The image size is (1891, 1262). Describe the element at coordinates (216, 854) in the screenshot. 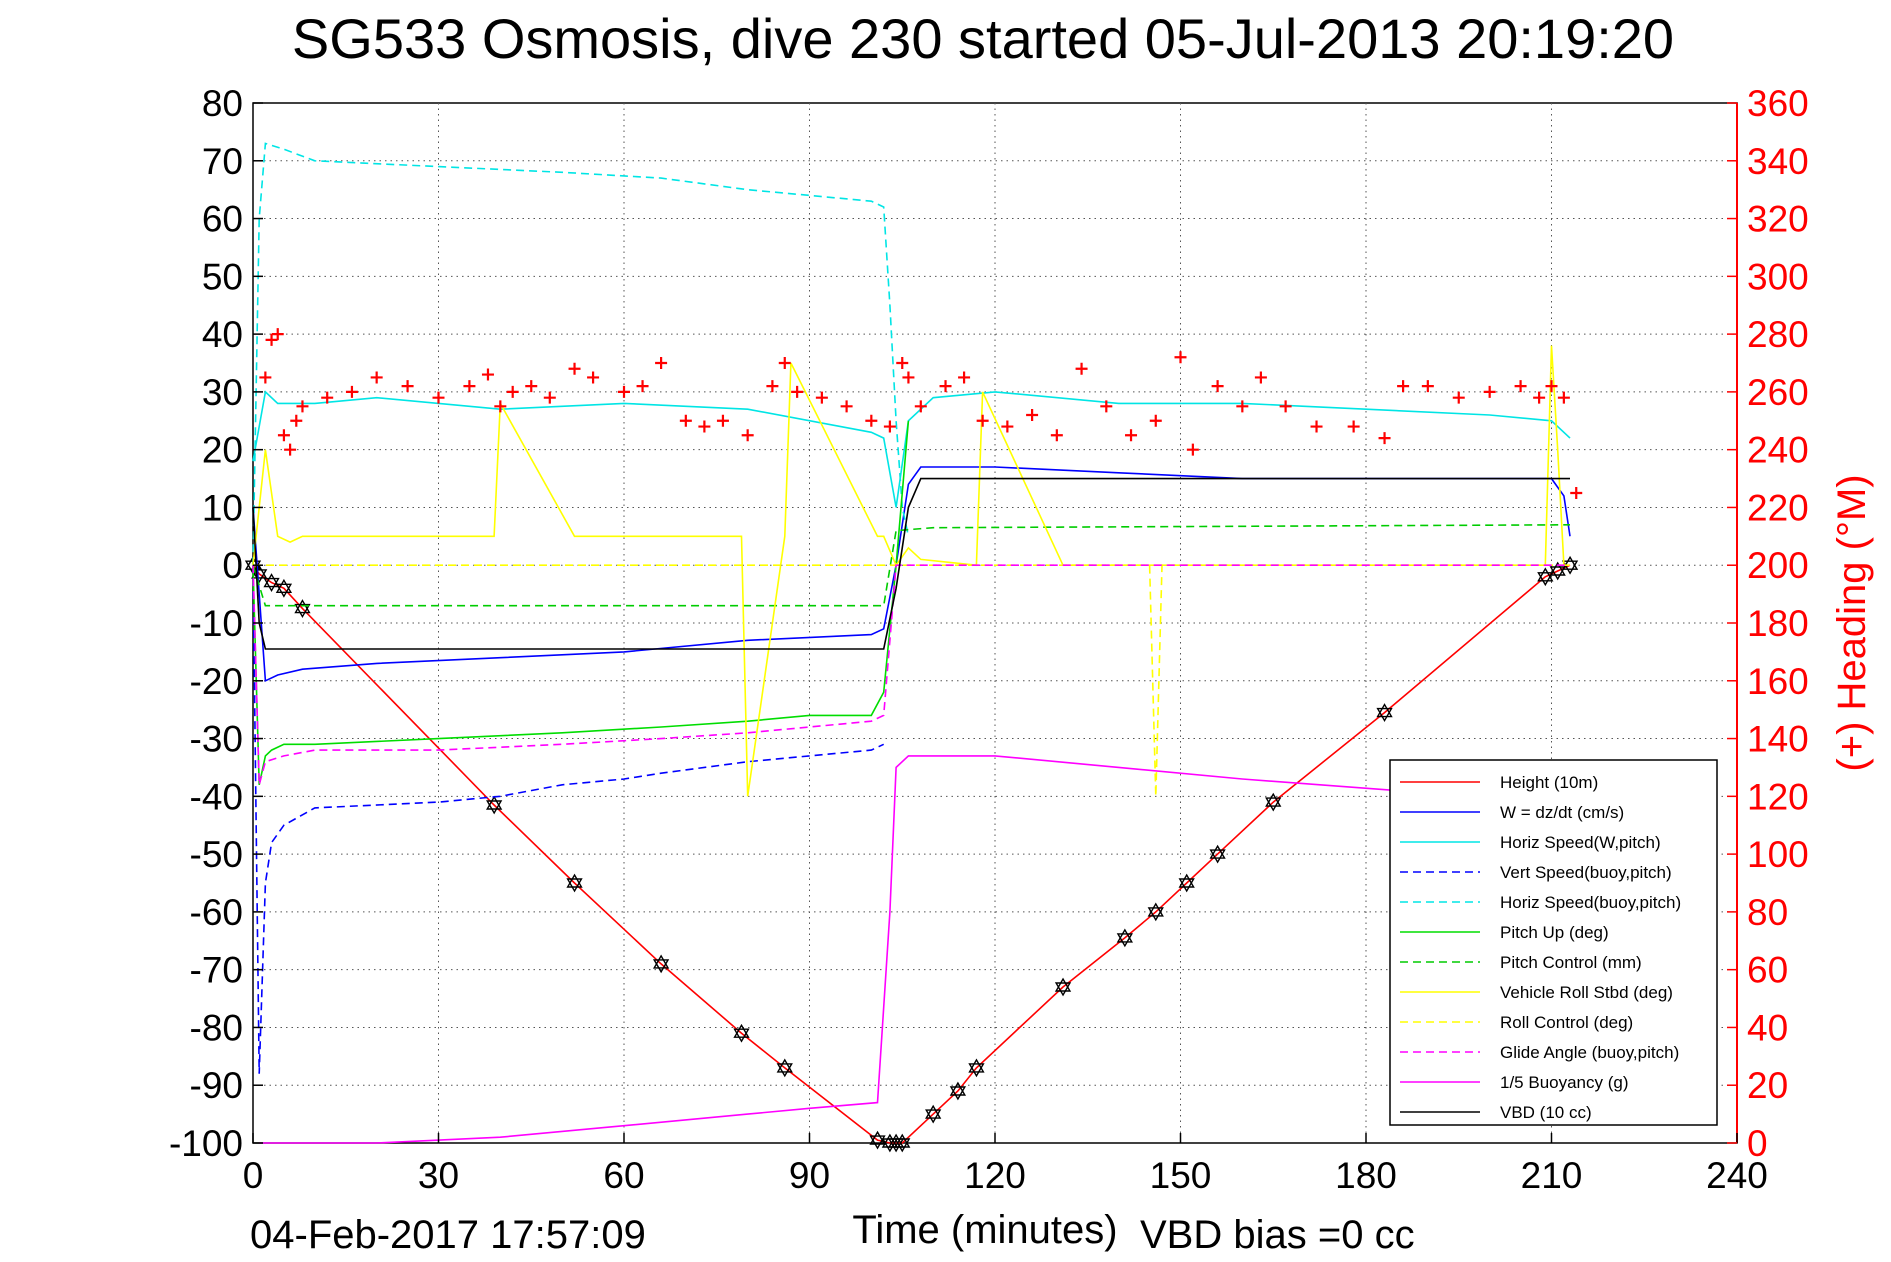

I see `y-tick-label: -50` at that location.